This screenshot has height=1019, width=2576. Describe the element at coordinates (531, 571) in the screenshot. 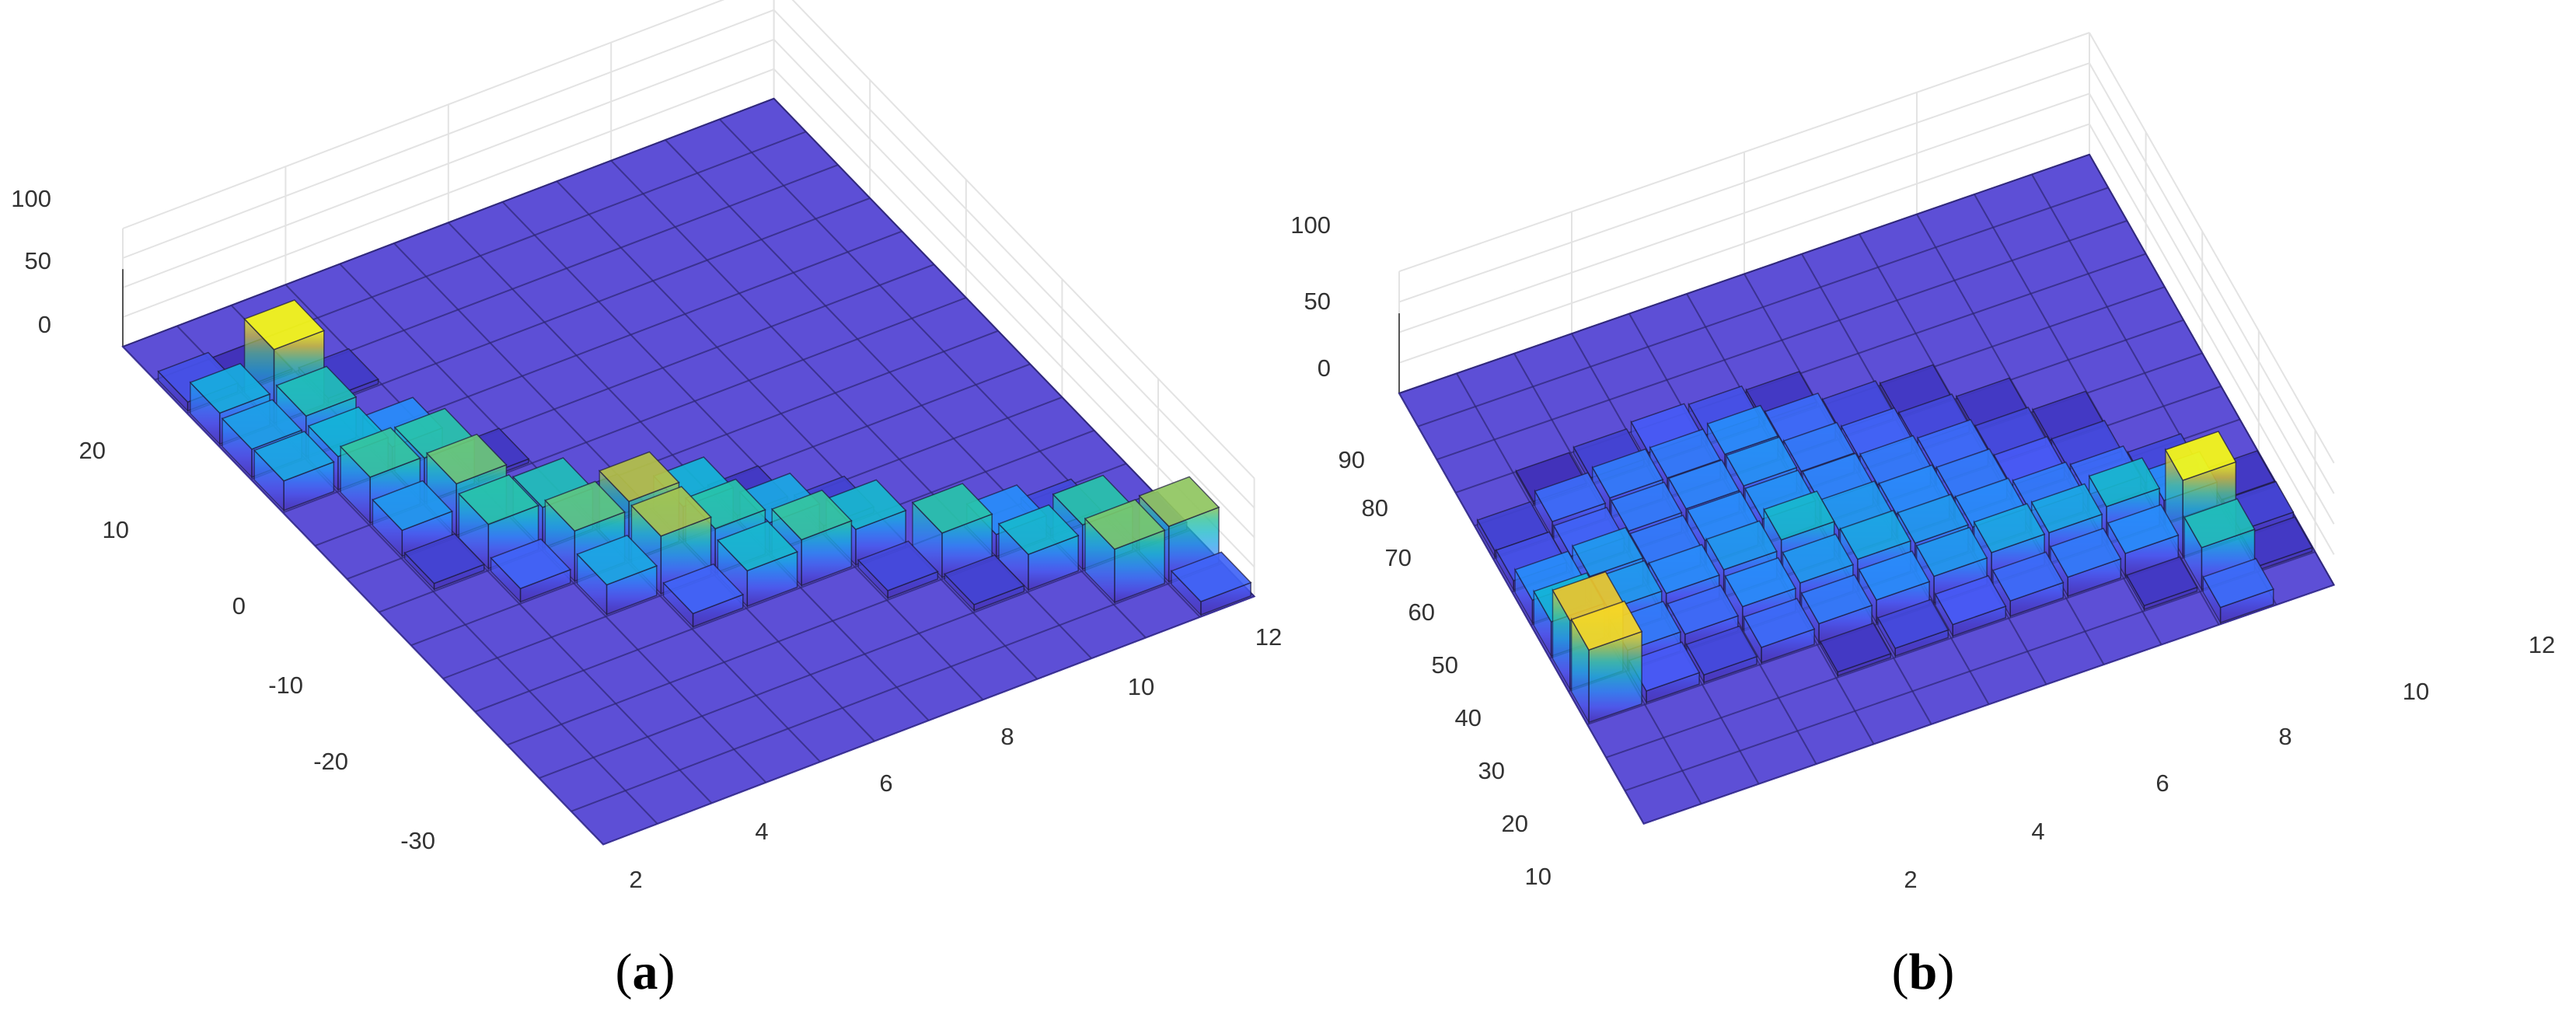

I see `a-bar-r8-c2` at that location.